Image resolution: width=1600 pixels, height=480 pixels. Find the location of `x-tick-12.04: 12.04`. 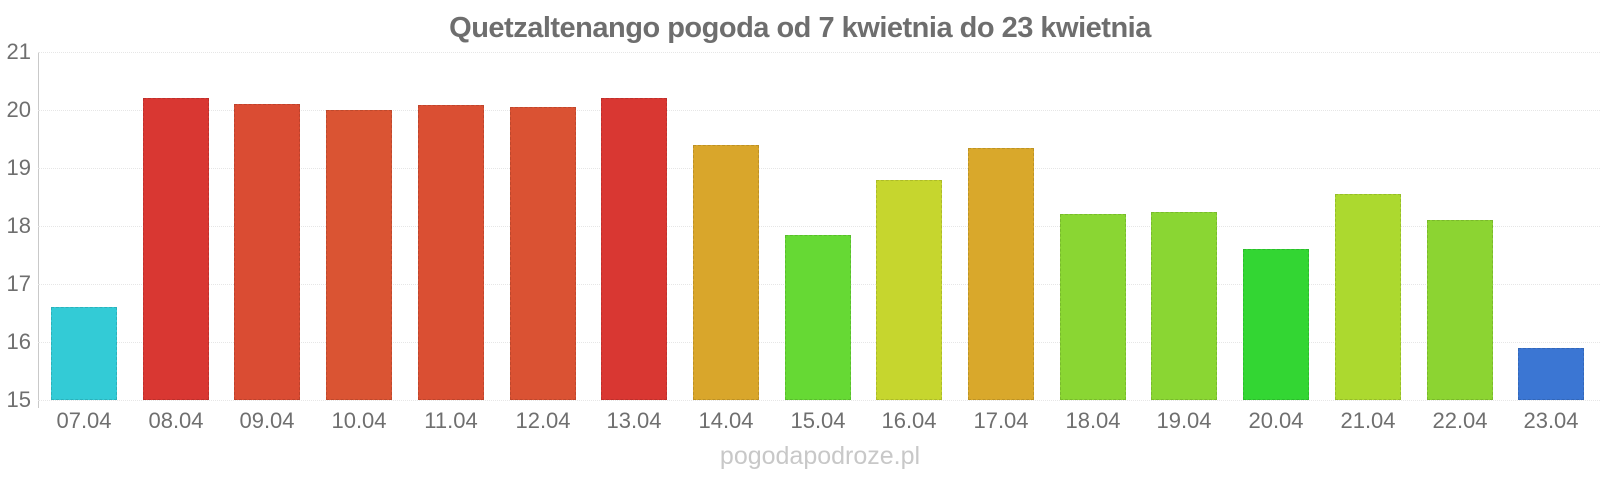

x-tick-12.04: 12.04 is located at coordinates (543, 420).